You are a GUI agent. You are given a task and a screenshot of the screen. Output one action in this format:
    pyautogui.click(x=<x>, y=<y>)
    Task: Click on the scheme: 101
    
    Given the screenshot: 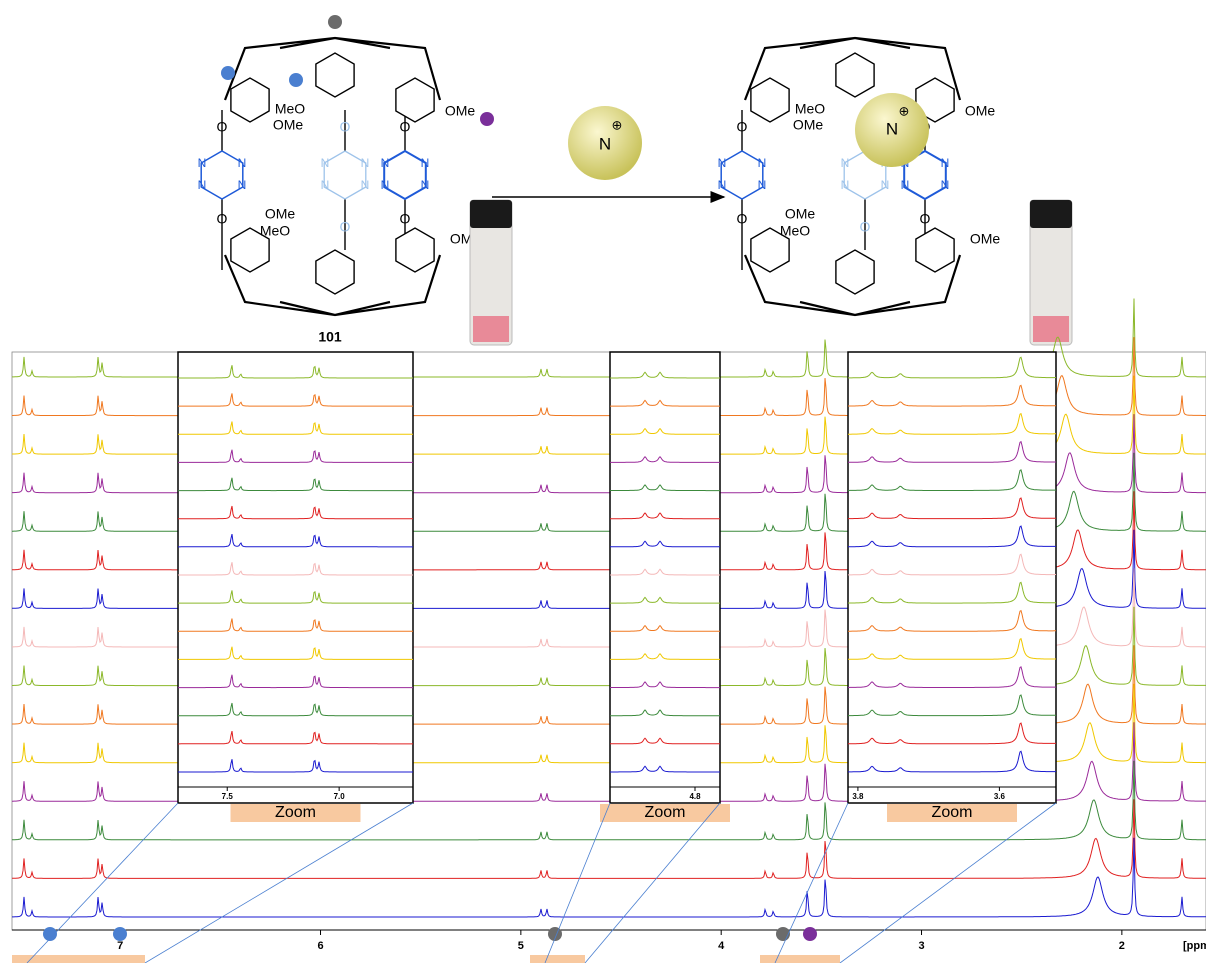 What is the action you would take?
    pyautogui.click(x=522, y=268)
    